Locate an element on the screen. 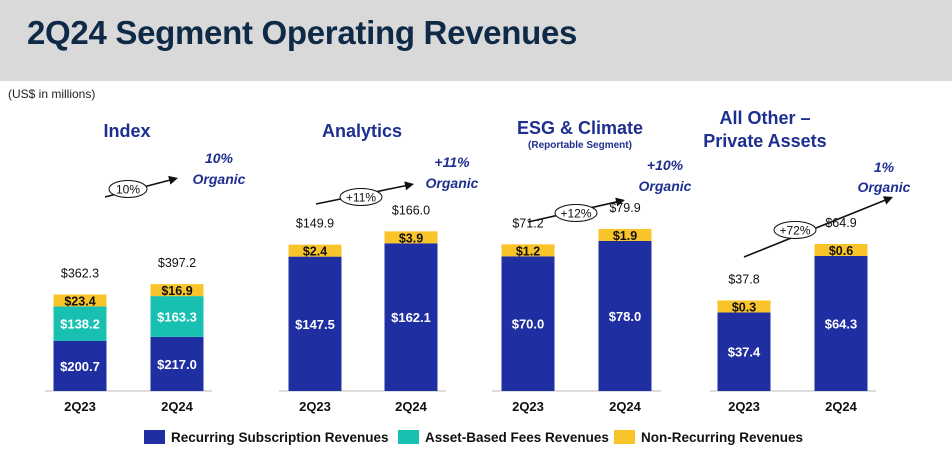 This screenshot has width=952, height=460. p2-label-2Q23-non-recurring: $1.2 is located at coordinates (528, 251).